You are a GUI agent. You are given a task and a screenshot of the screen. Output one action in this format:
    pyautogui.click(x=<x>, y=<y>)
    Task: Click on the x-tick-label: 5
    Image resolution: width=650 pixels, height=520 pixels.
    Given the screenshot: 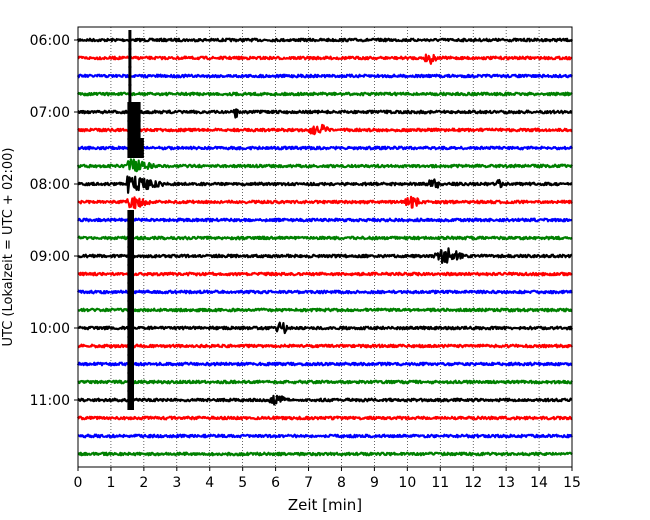 What is the action you would take?
    pyautogui.click(x=242, y=483)
    